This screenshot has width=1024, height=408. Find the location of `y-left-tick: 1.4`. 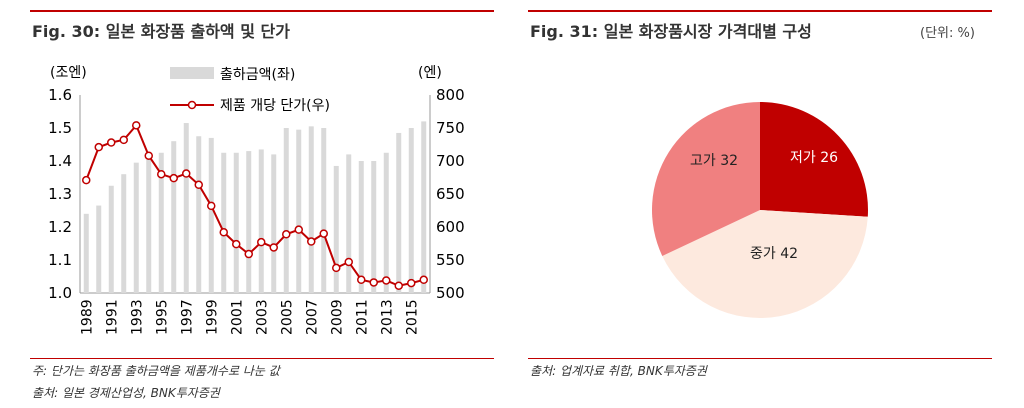

y-left-tick: 1.4 is located at coordinates (60, 161).